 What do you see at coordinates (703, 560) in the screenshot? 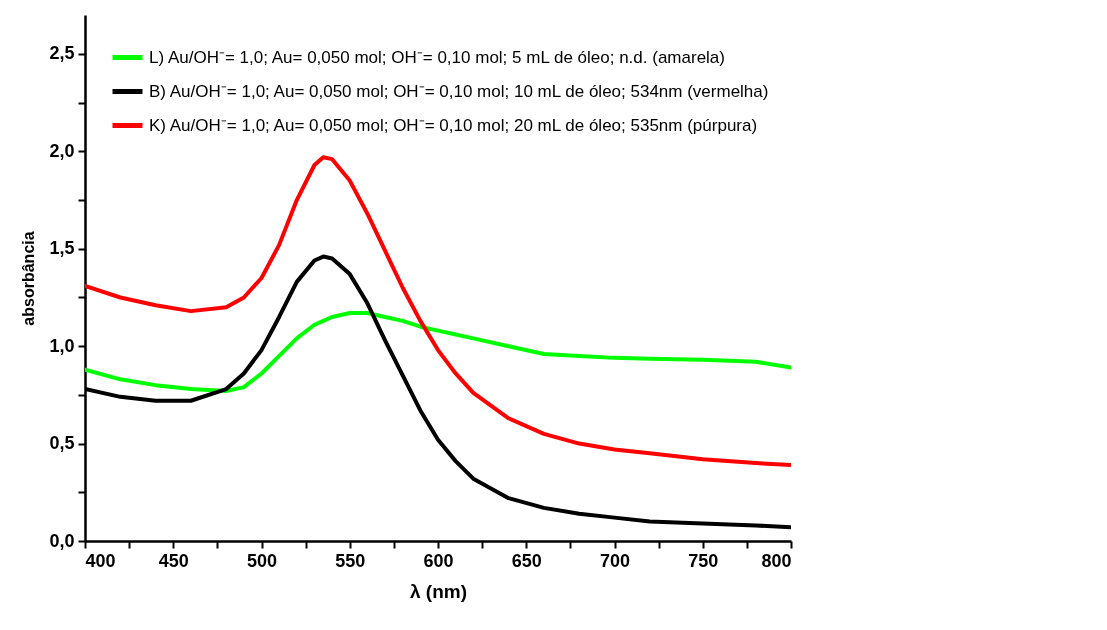
I see `x-tick-label: 750` at bounding box center [703, 560].